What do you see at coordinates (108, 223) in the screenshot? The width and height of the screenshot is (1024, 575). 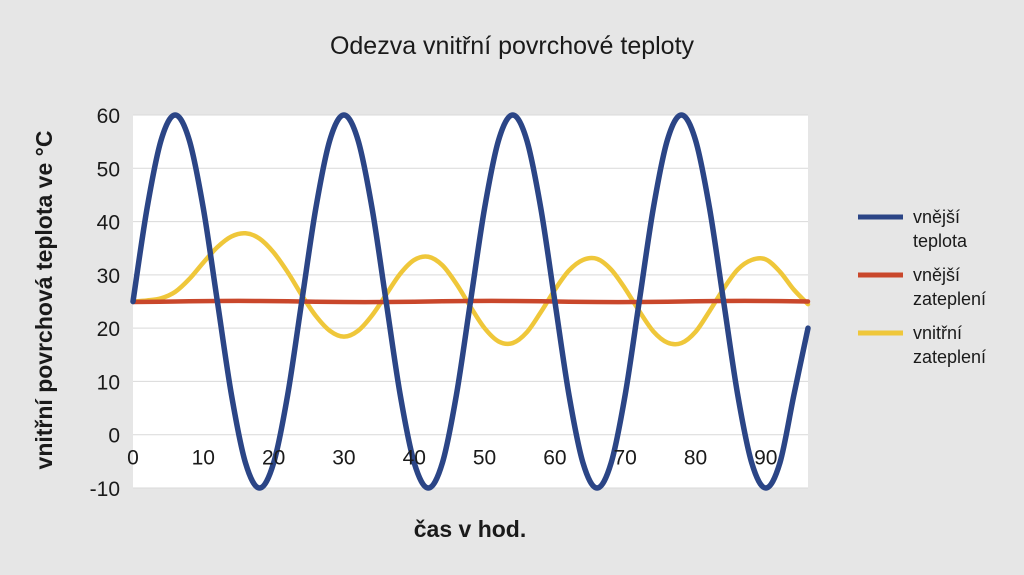 I see `y-tick-label: 40` at bounding box center [108, 223].